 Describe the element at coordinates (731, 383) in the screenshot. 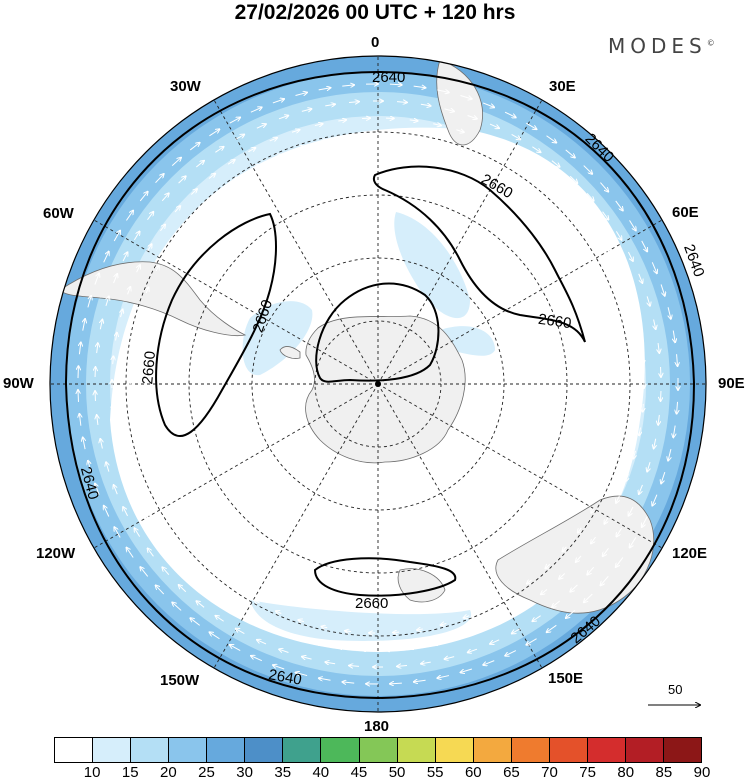

I see `lon-label-90e: 90E` at that location.